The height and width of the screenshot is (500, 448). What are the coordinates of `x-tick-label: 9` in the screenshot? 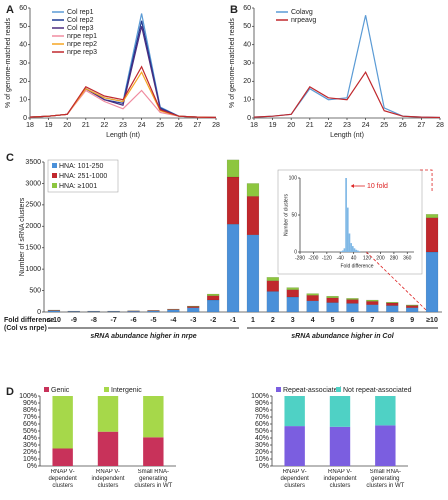 It's located at (412, 320).